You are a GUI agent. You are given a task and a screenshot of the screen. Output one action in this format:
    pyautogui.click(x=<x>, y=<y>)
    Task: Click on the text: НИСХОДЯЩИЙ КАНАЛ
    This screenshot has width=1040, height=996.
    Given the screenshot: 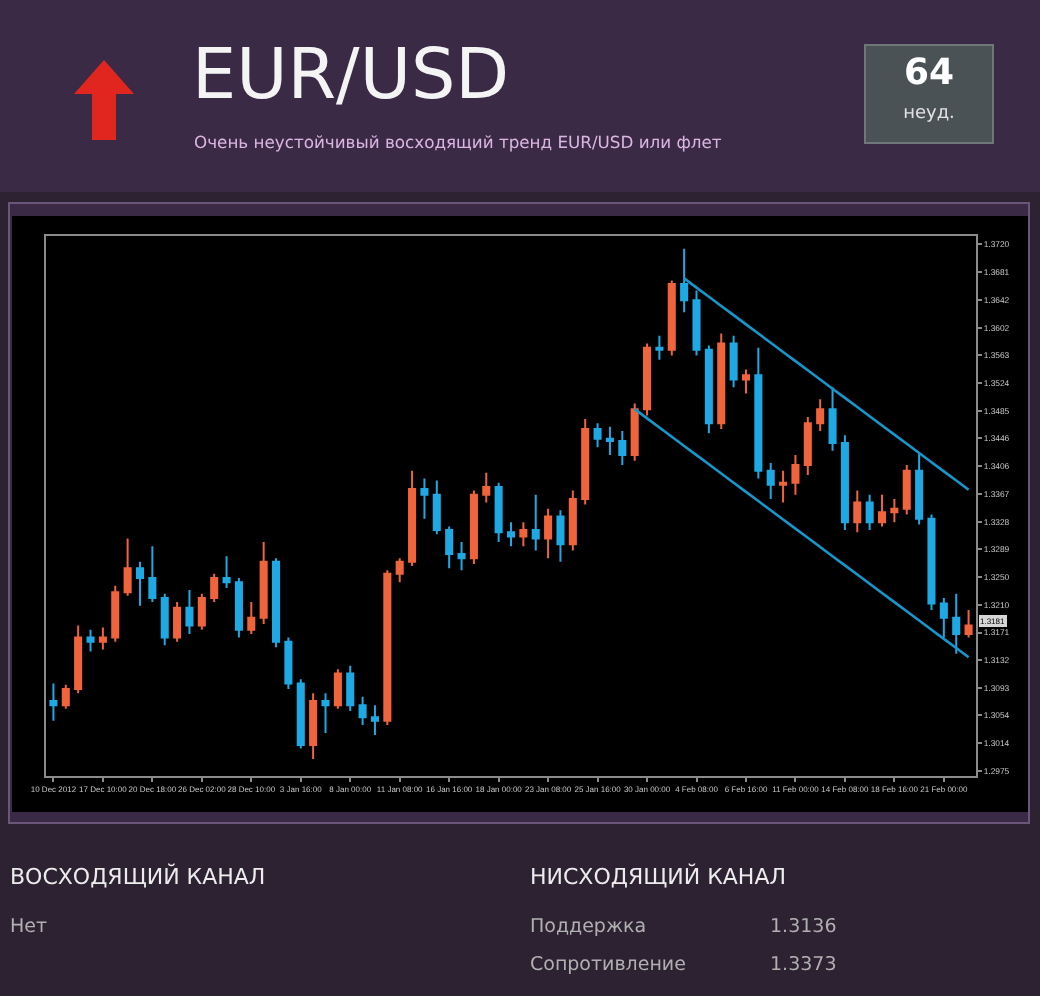 What is the action you would take?
    pyautogui.click(x=658, y=877)
    